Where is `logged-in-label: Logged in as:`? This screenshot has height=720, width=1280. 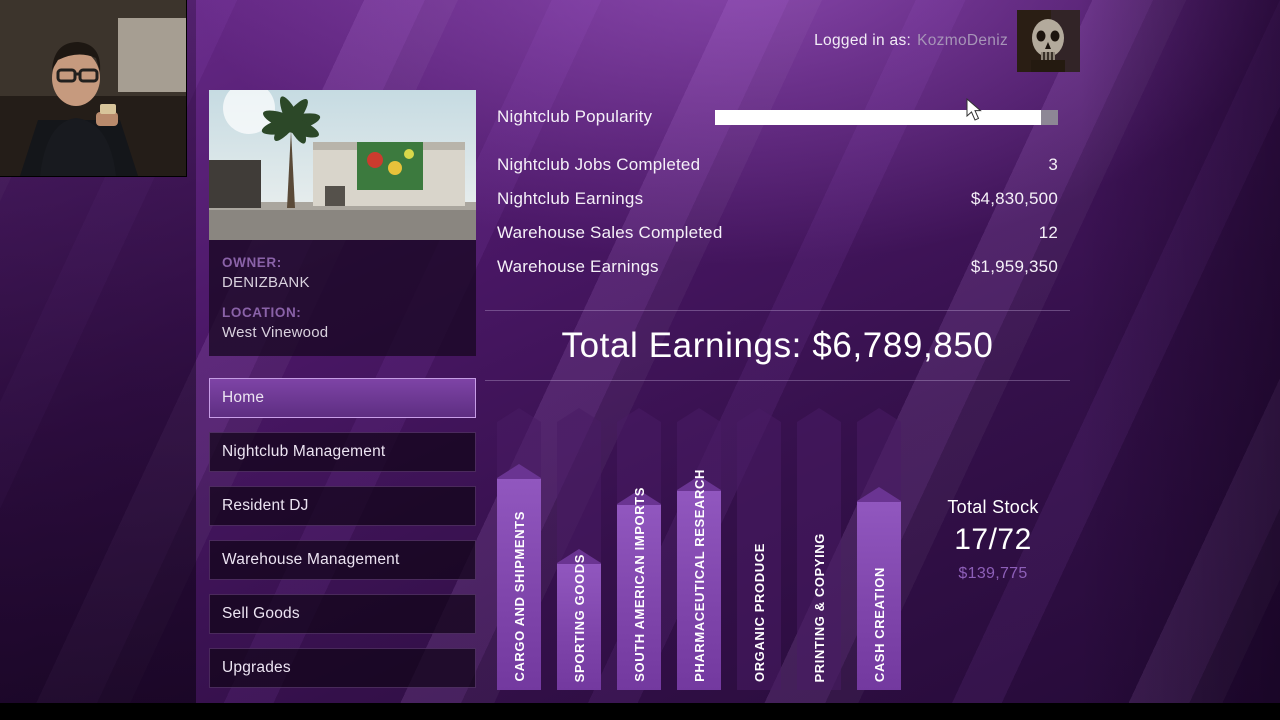
logged-in-label: Logged in as: is located at coordinates (863, 40).